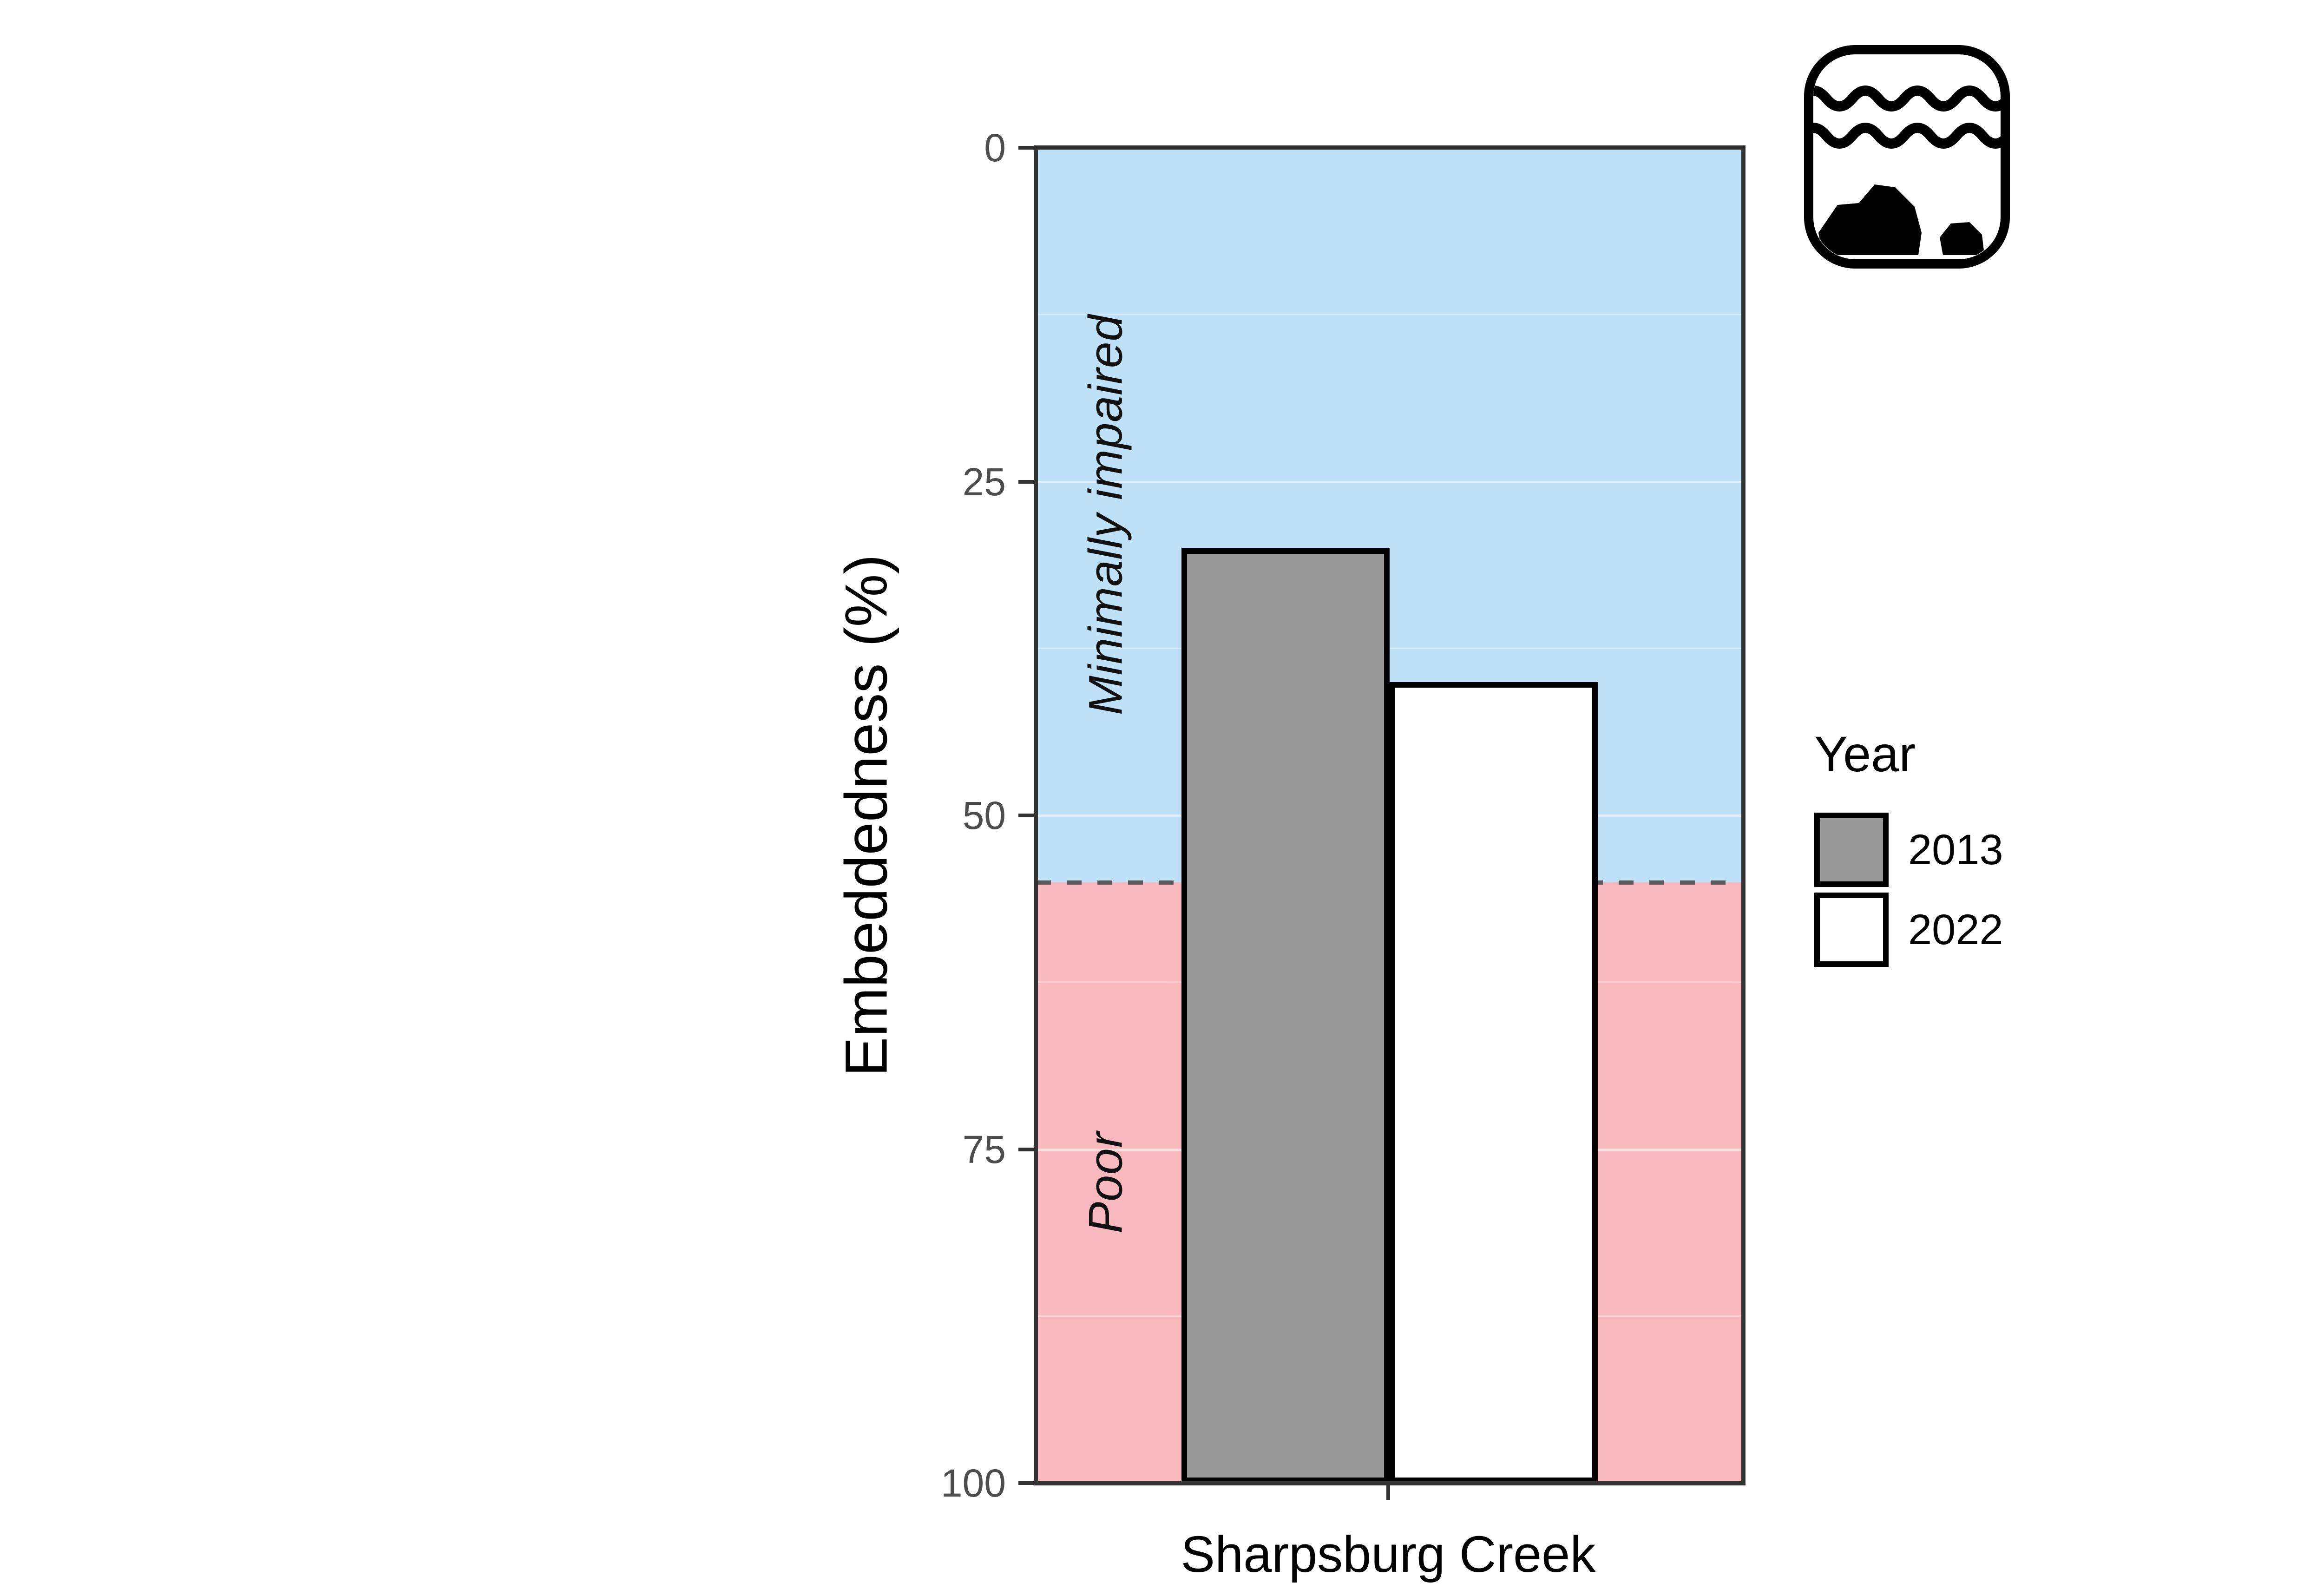 Image resolution: width=2323 pixels, height=1596 pixels. I want to click on legend-item-label: 2022, so click(1955, 929).